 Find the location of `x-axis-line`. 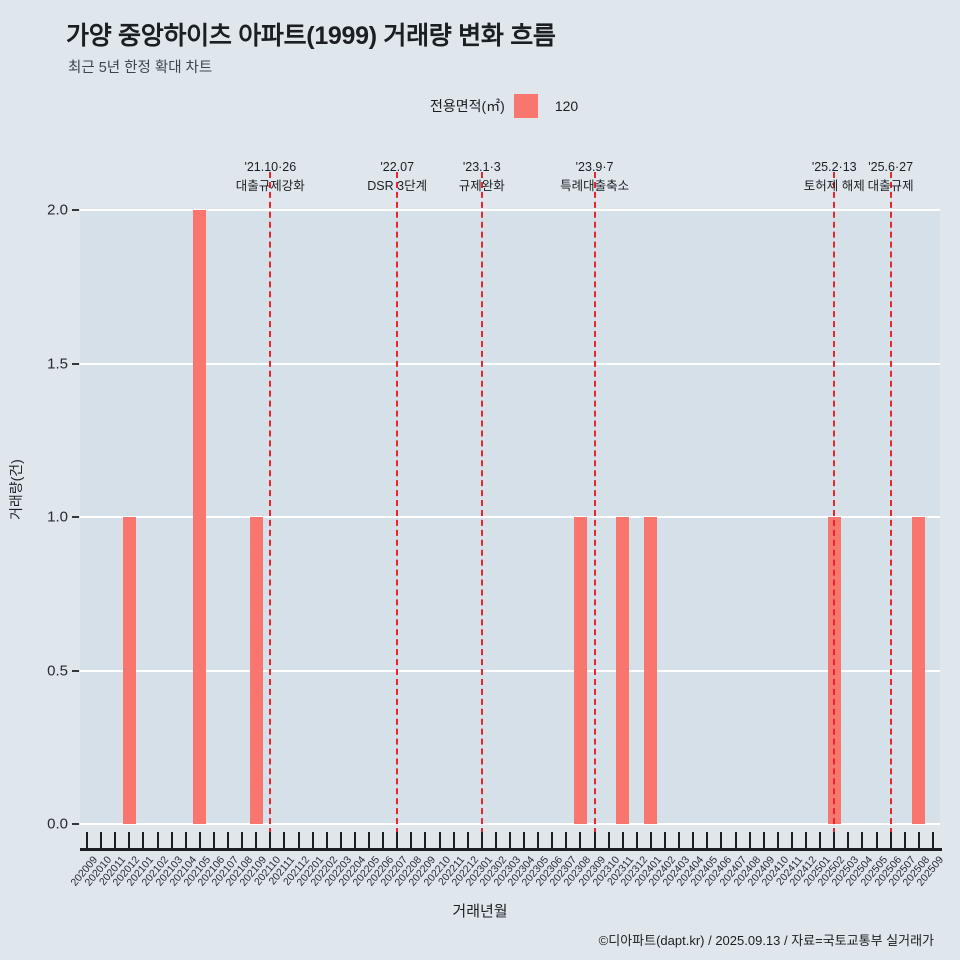

x-axis-line is located at coordinates (511, 849).